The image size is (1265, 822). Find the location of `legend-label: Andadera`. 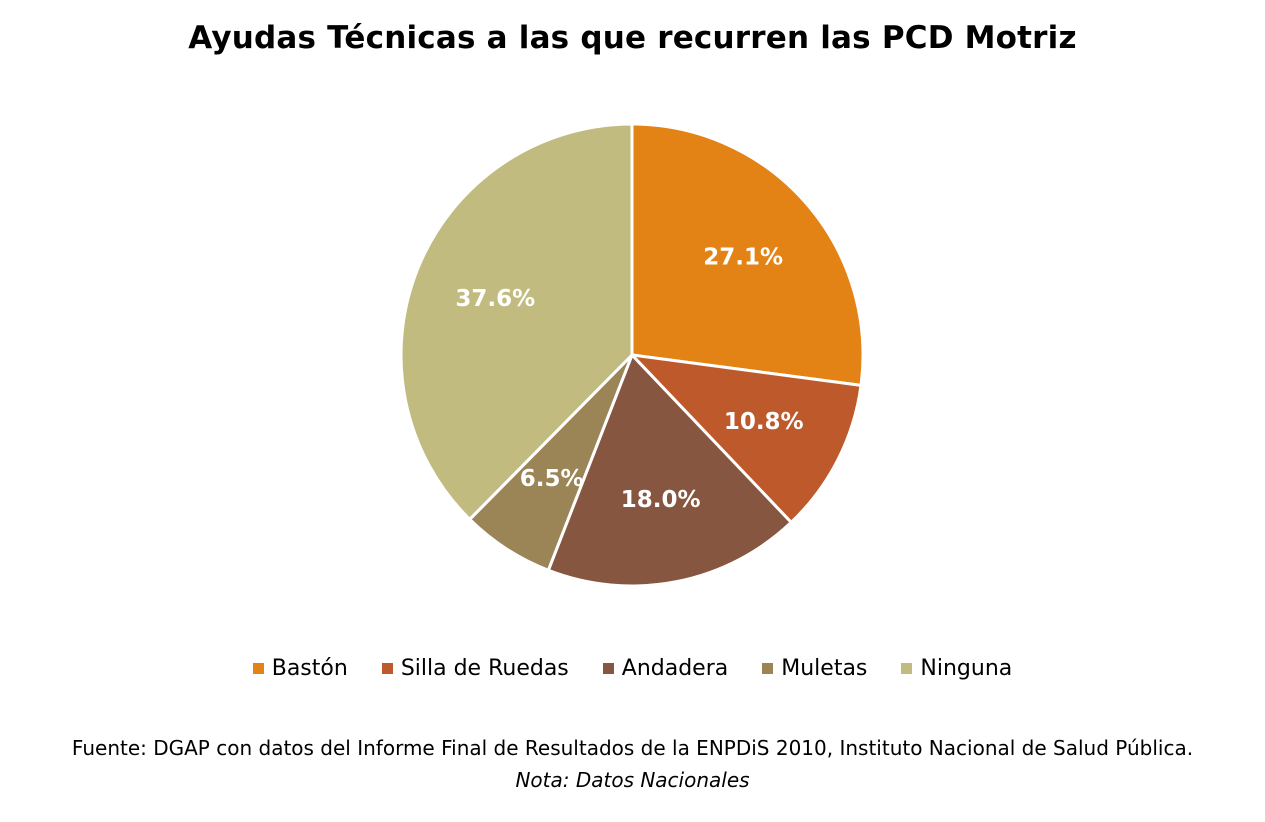

legend-label: Andadera is located at coordinates (675, 668).